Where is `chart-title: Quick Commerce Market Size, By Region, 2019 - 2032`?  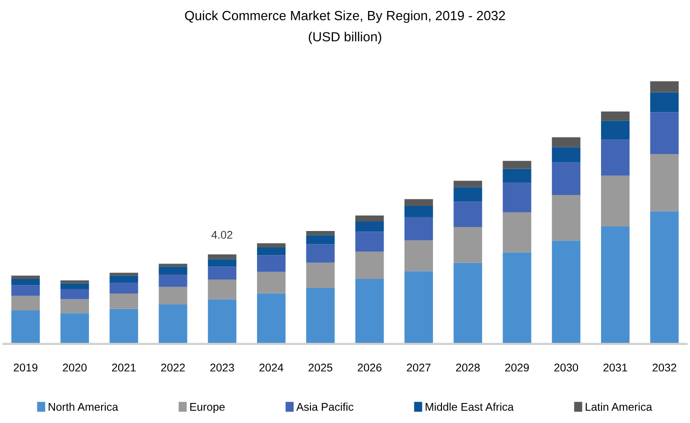
chart-title: Quick Commerce Market Size, By Region, 2019 - 2032 is located at coordinates (345, 16).